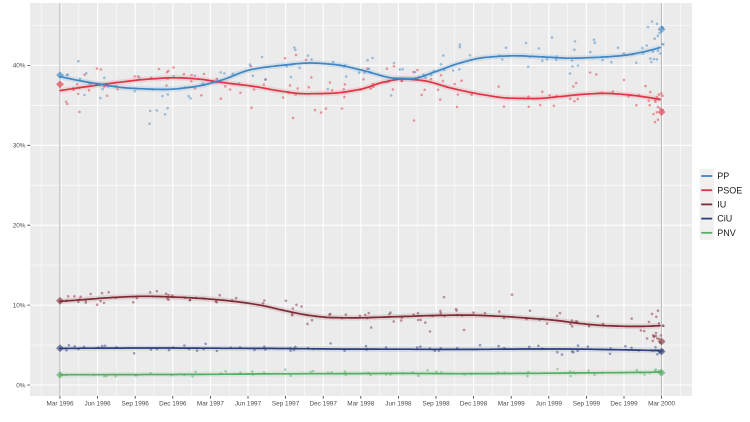  I want to click on svg-text: Sep 1999, so click(587, 404).